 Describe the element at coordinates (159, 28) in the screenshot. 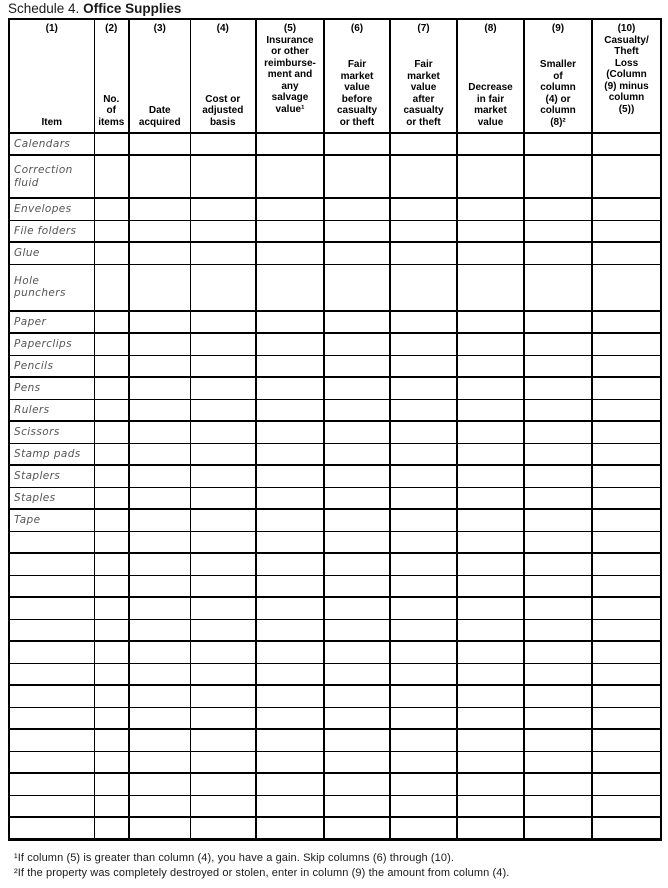

I see `column-number: (3)` at that location.